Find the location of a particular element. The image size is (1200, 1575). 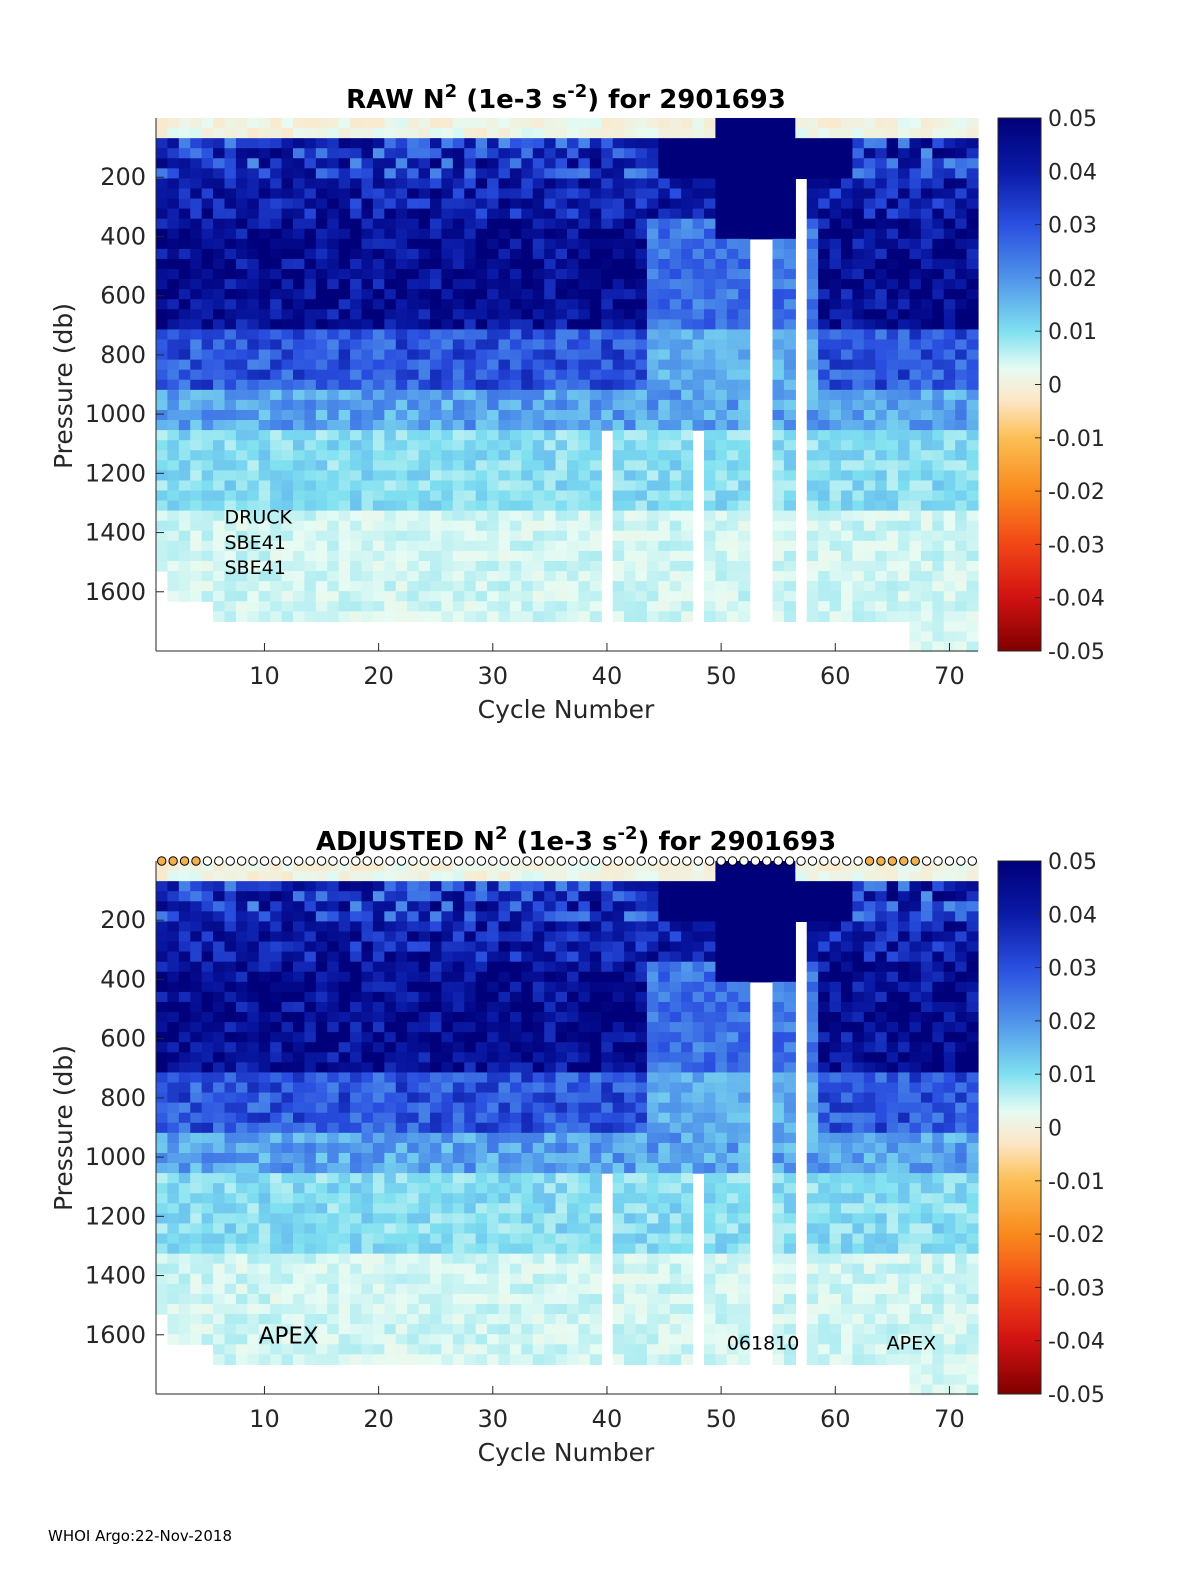

colorbar-tick-label: 0.03 is located at coordinates (1072, 226).